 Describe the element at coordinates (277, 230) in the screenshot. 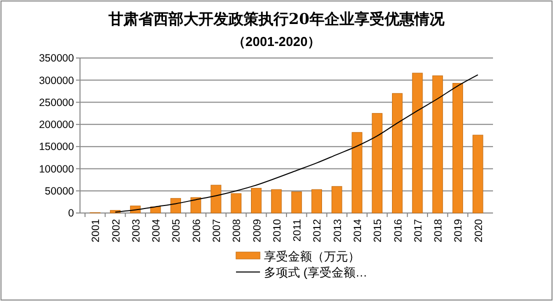

I see `x-tick-label: 2010` at that location.